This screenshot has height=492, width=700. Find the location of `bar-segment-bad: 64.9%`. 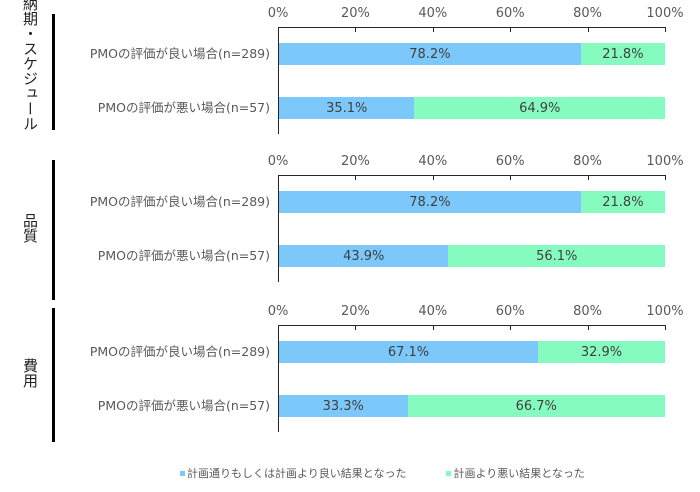

bar-segment-bad: 64.9% is located at coordinates (539, 108).